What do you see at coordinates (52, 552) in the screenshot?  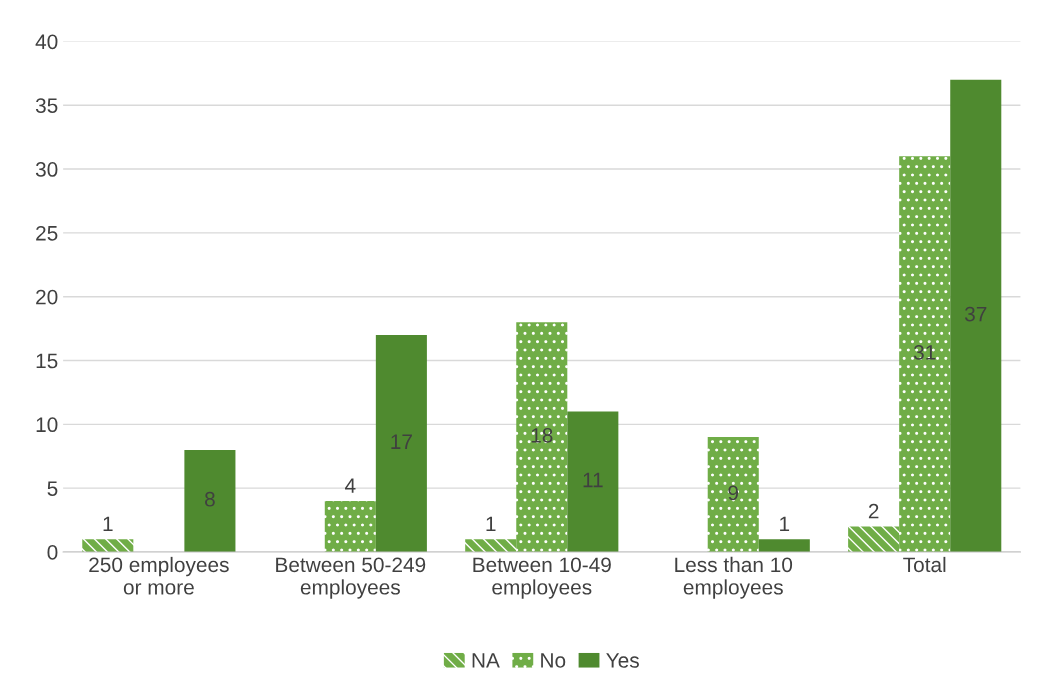 I see `y-tick-label: 0` at bounding box center [52, 552].